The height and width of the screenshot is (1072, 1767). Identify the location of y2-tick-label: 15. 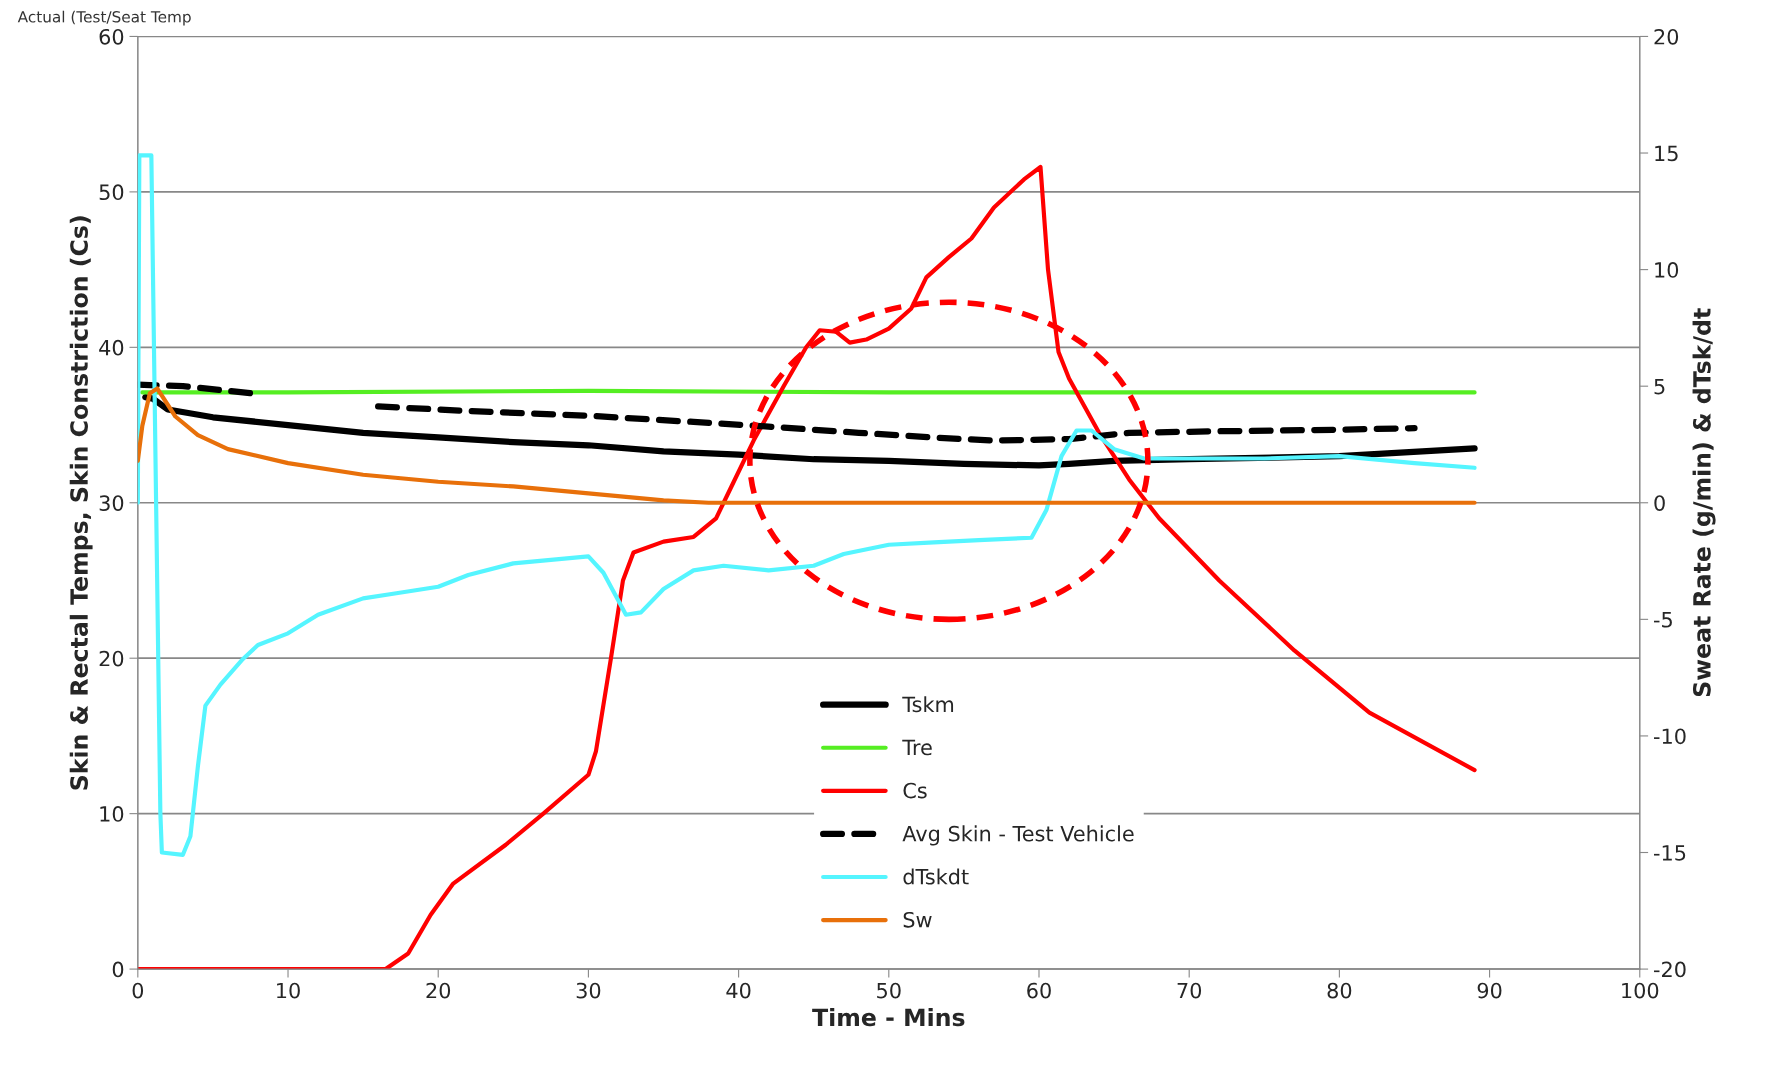
(1666, 153).